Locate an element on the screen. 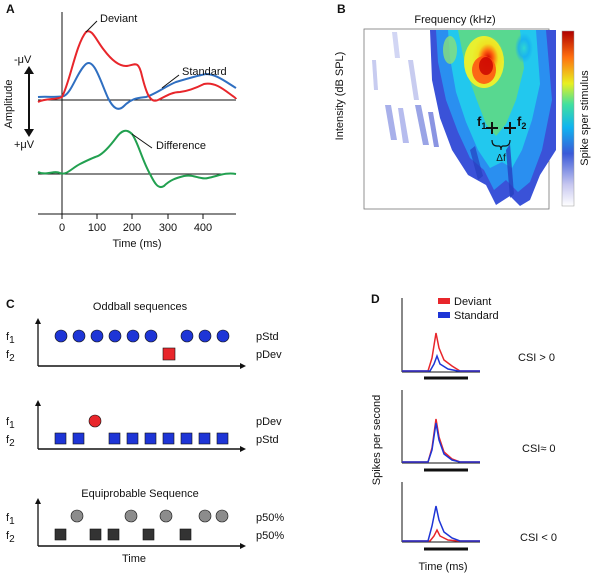  f1-label: f1 is located at coordinates (481, 122).